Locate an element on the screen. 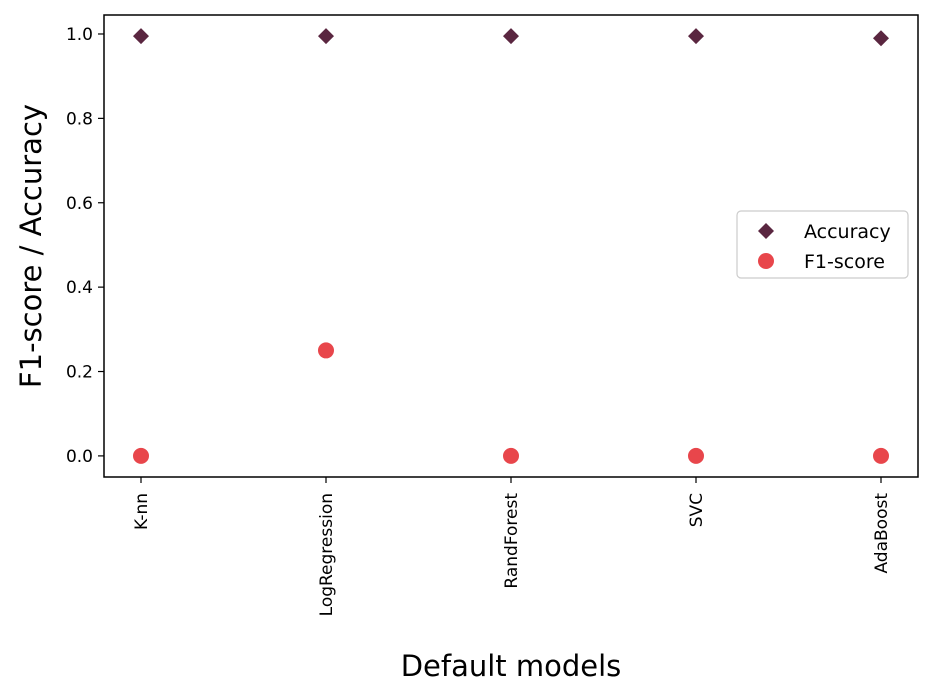 The height and width of the screenshot is (699, 932). x-tick-label: RandForest is located at coordinates (512, 541).